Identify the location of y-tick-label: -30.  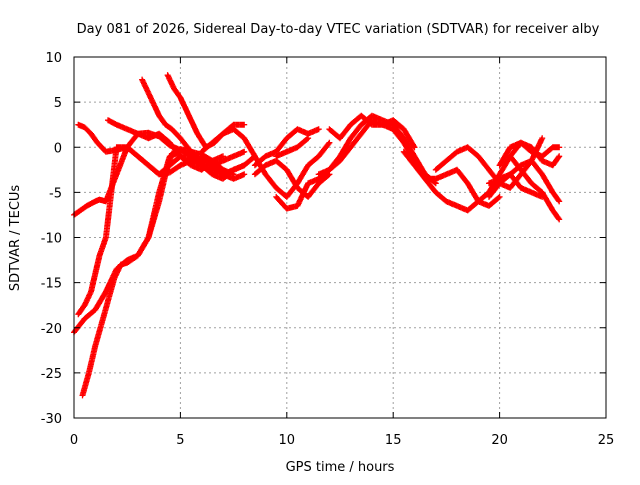
(51, 419).